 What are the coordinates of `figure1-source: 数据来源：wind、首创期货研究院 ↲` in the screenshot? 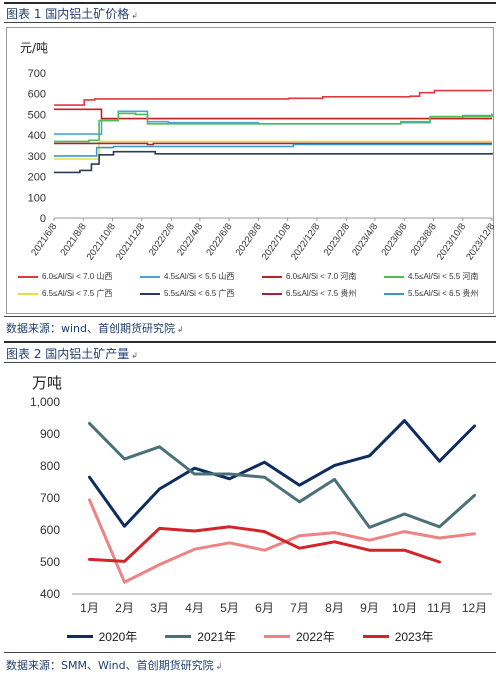 It's located at (95, 328).